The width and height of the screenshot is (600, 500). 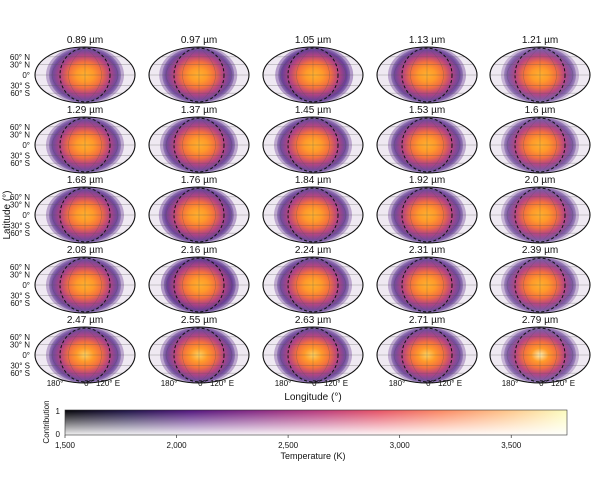 I want to click on panel-title: 1.29 µm, so click(x=85, y=110).